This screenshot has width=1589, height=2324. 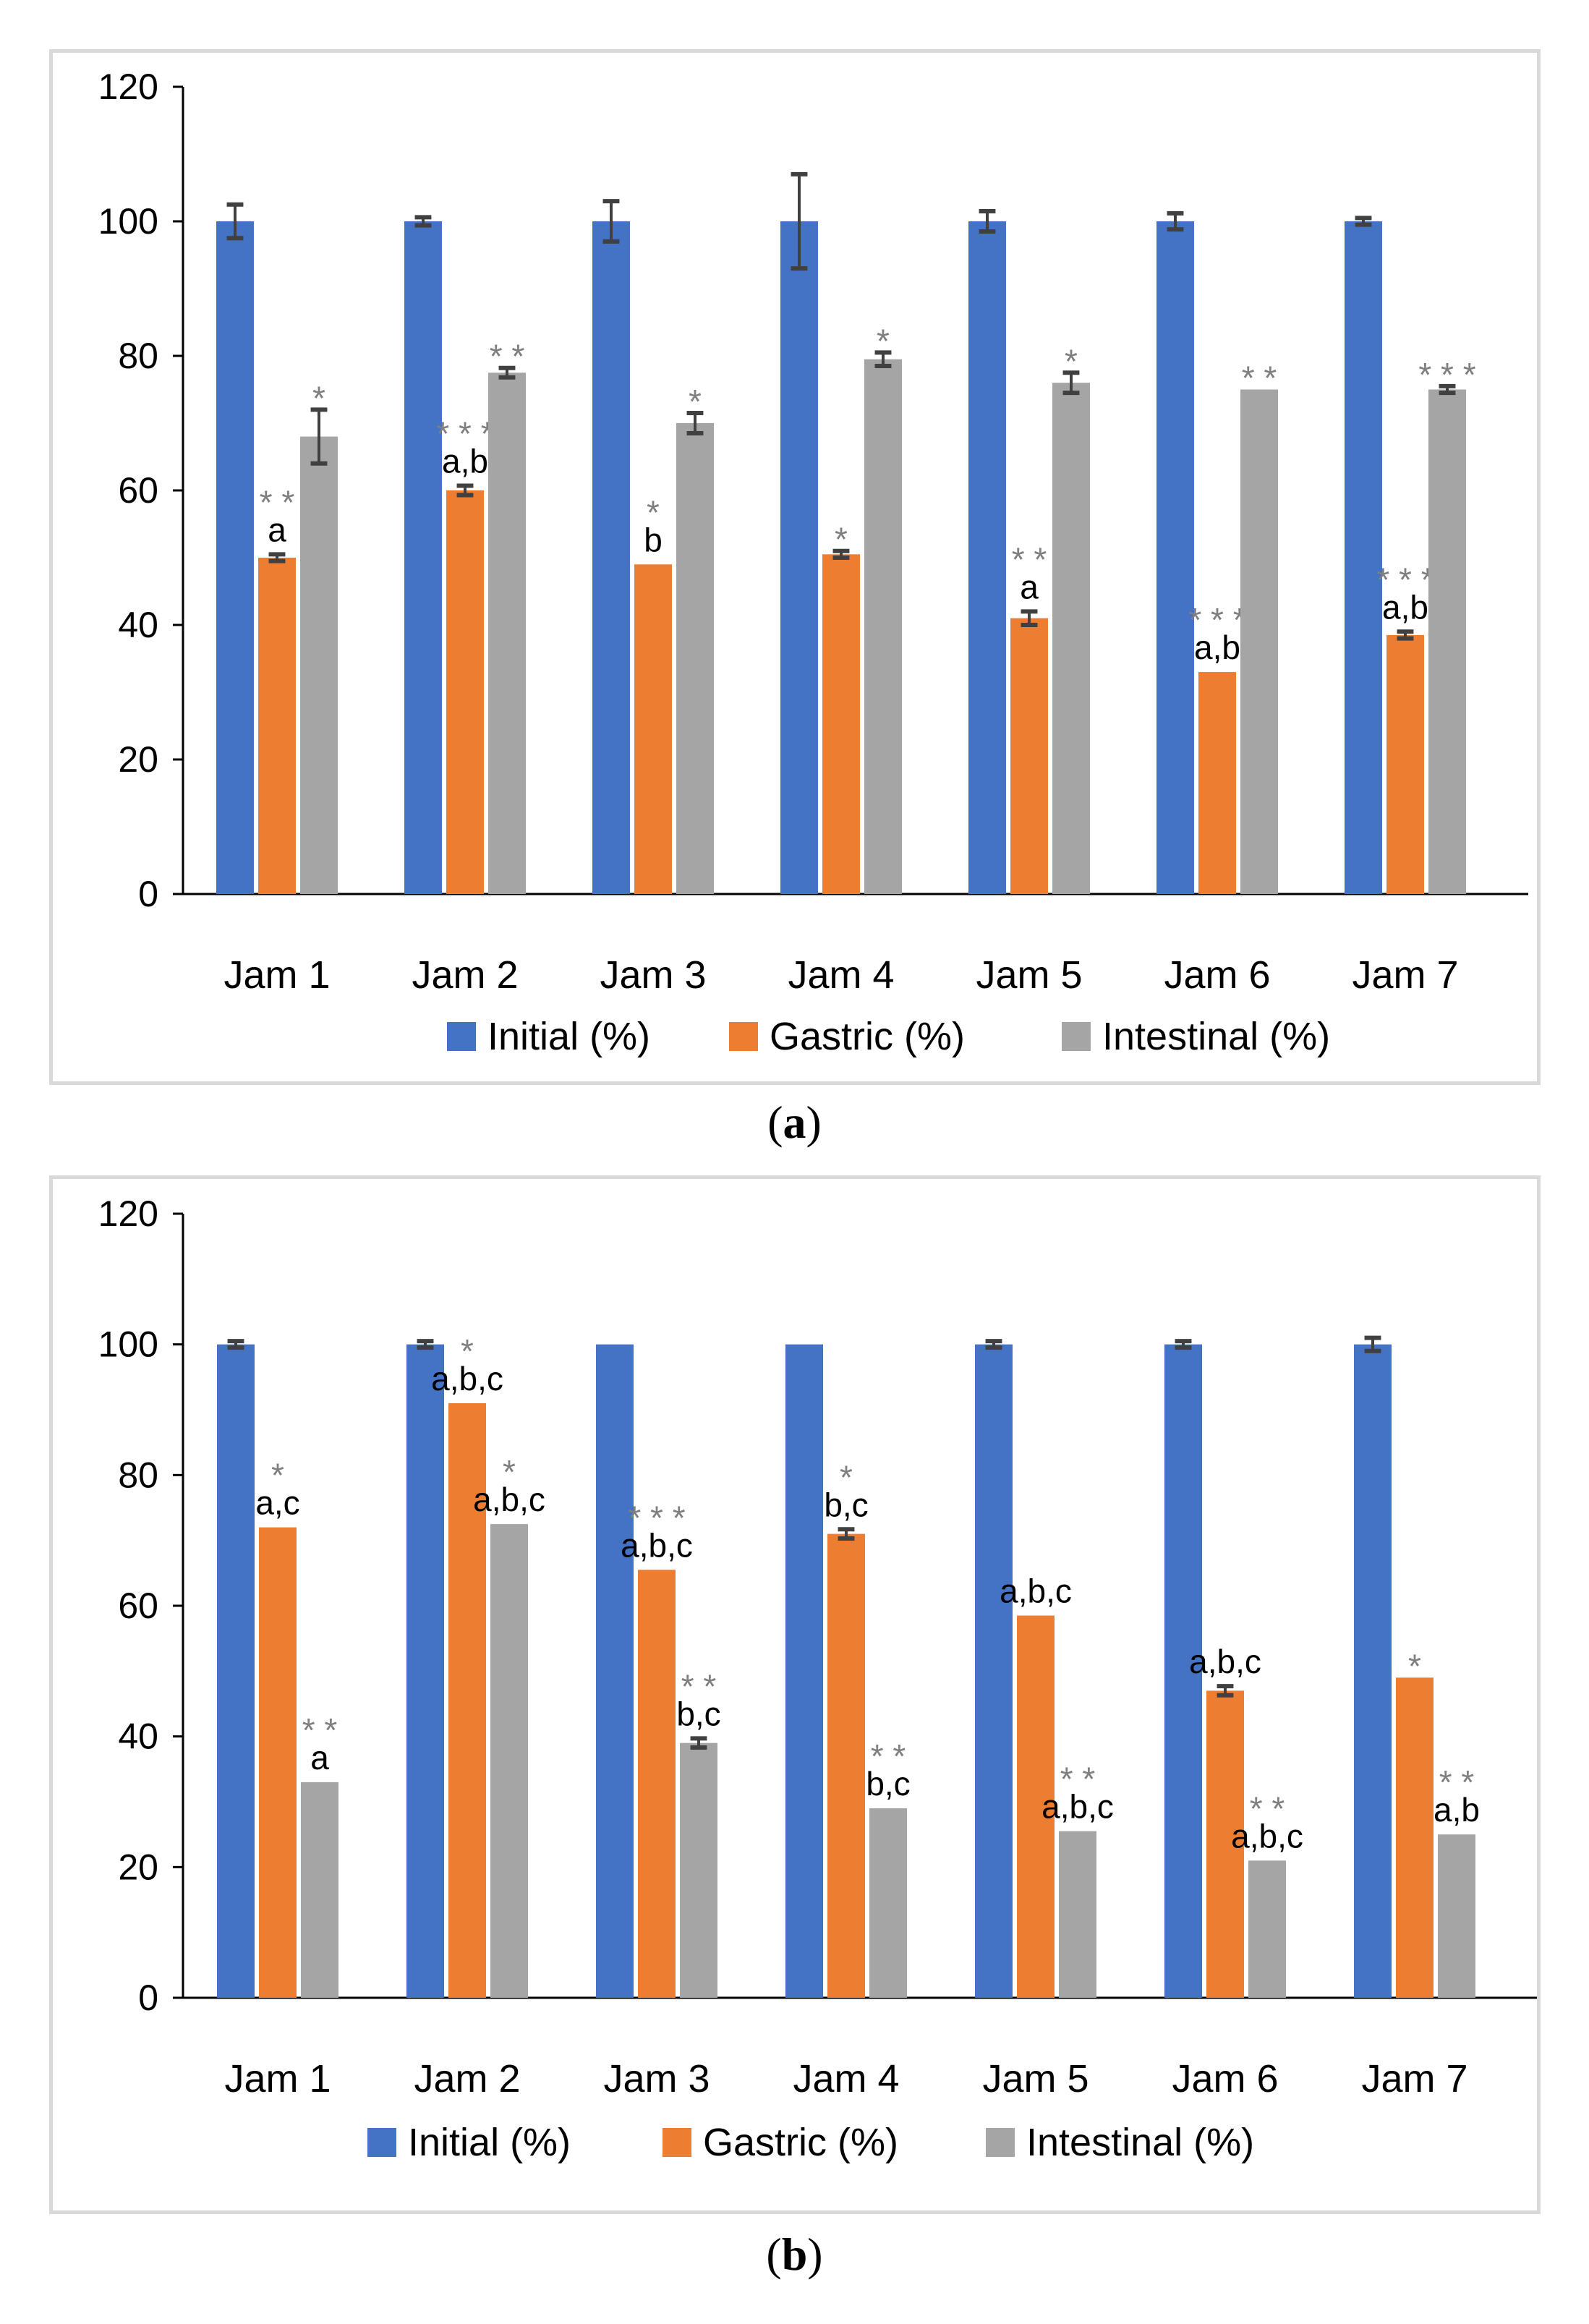 What do you see at coordinates (319, 1757) in the screenshot?
I see `significance-letters: a` at bounding box center [319, 1757].